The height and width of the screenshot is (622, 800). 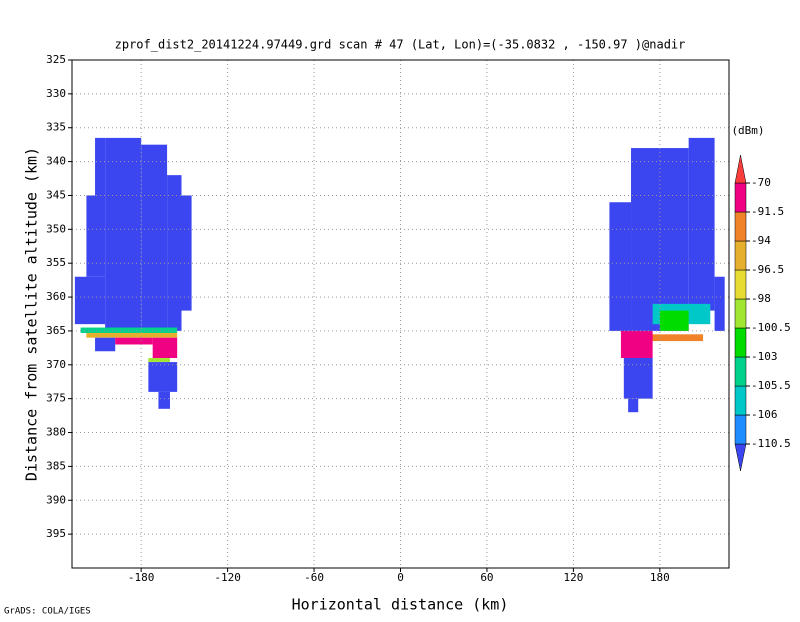 I want to click on y-tick-label: 345, so click(x=56, y=194).